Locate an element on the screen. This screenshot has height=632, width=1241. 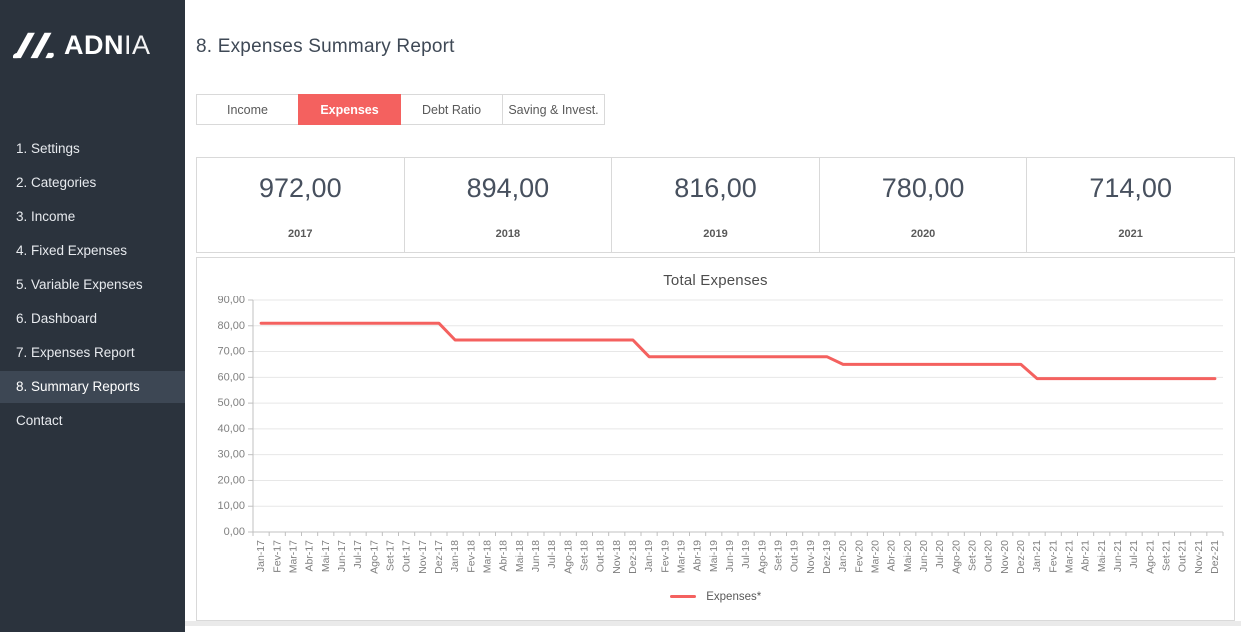
x-tick-label: Ago-20 is located at coordinates (956, 557).